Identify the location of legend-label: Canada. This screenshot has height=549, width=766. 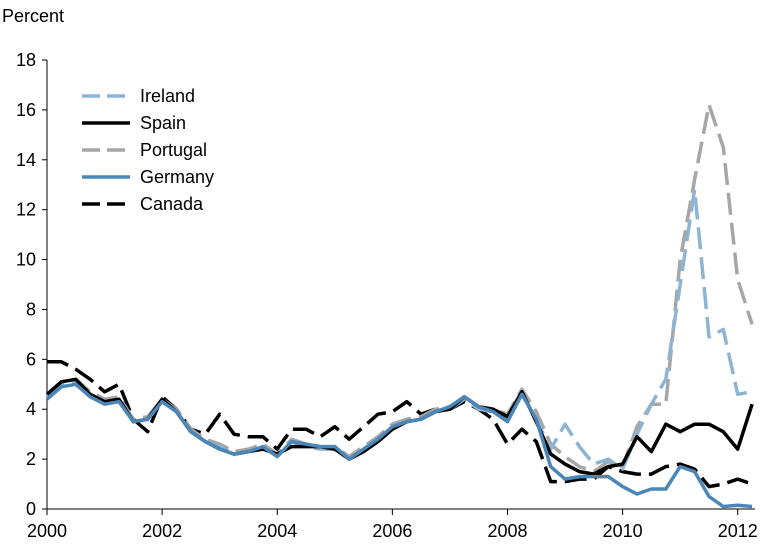
(172, 204).